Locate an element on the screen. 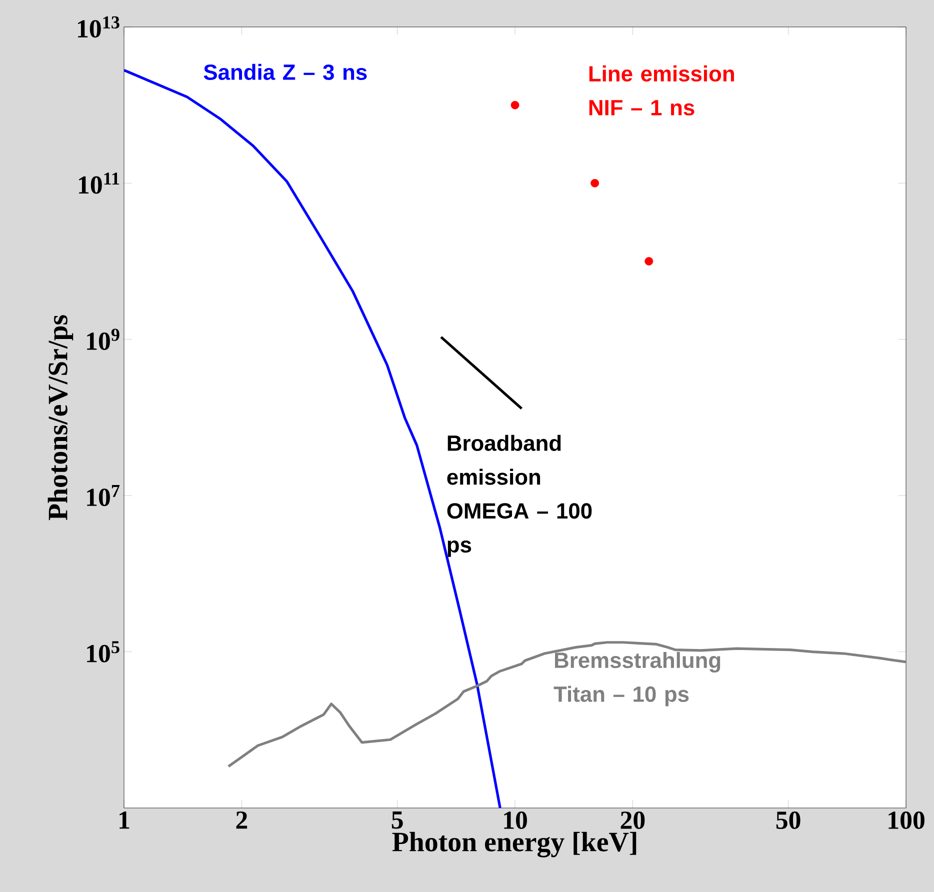 The image size is (934, 892). x-axis-title: Photon energy [keV] is located at coordinates (514, 845).